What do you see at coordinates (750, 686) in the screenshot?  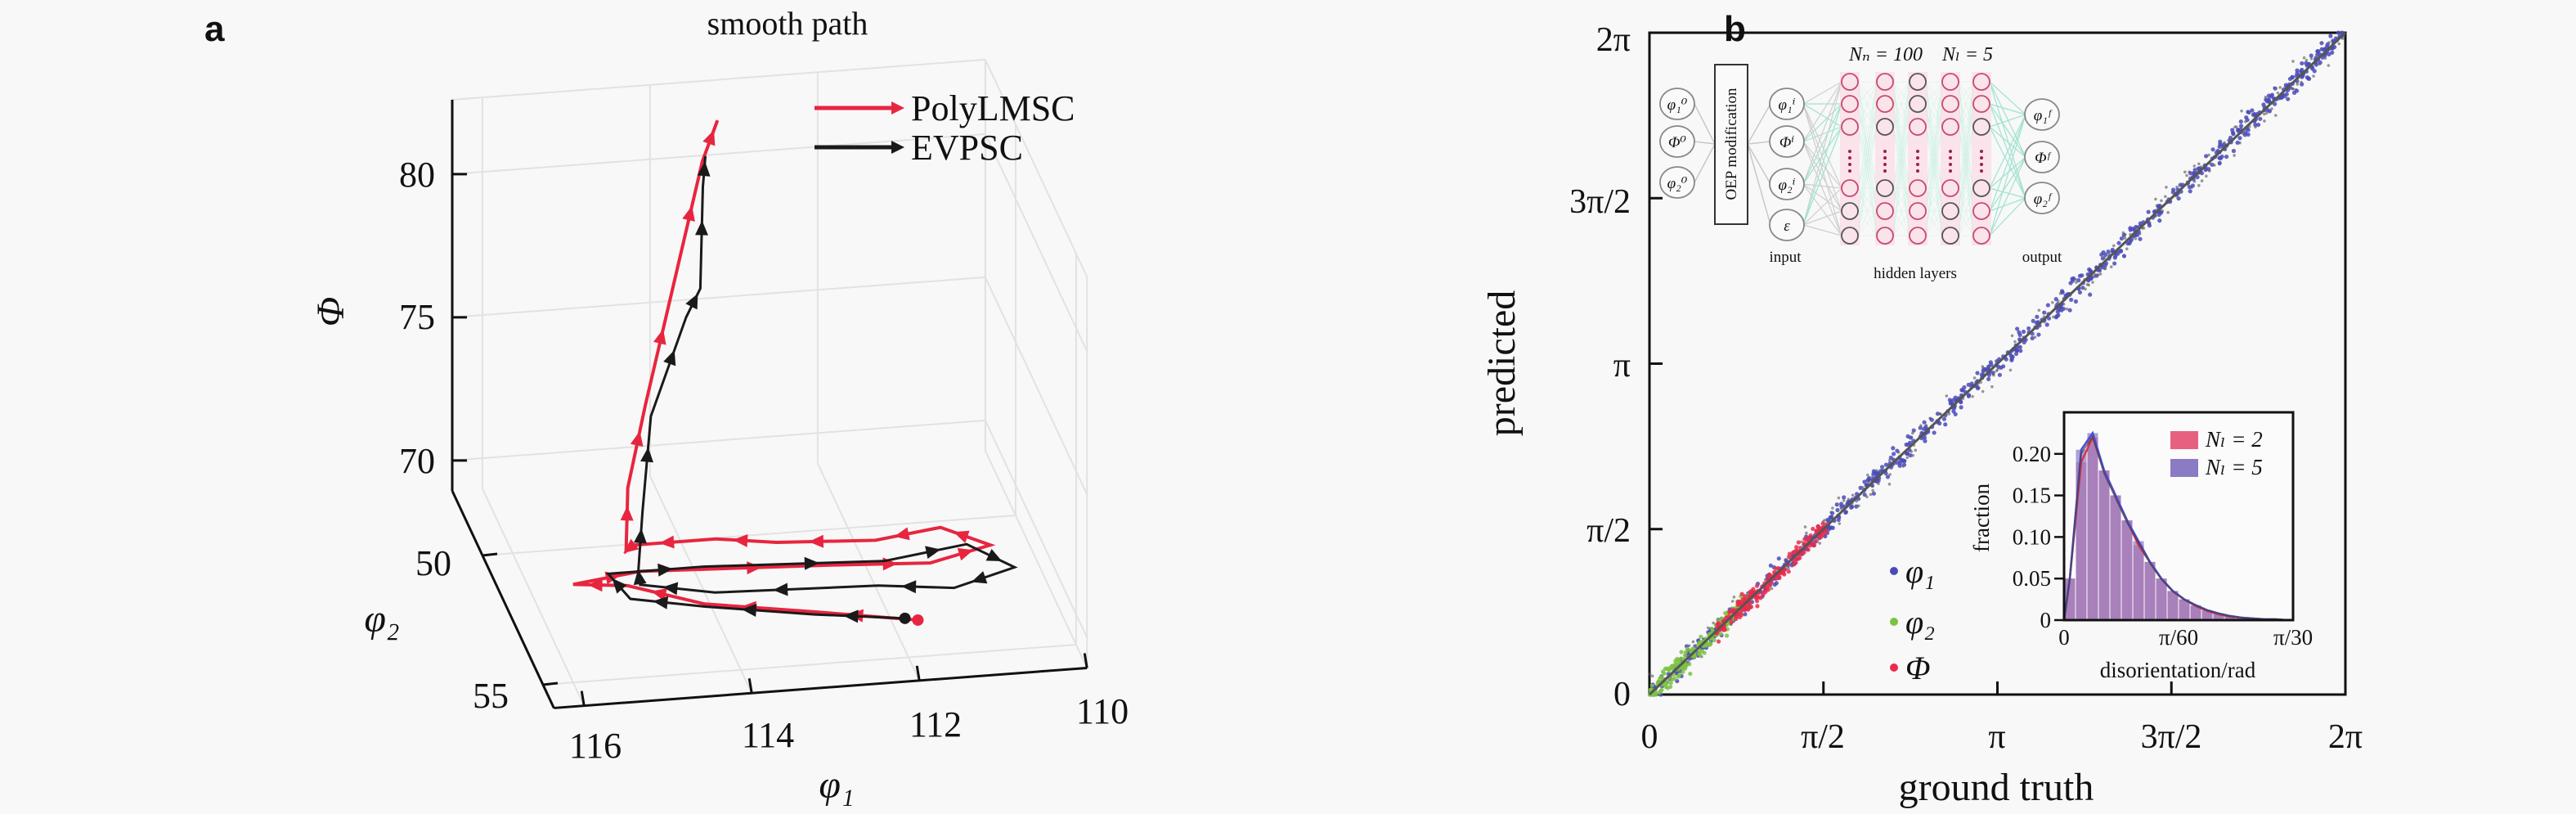 I see `x-tick` at bounding box center [750, 686].